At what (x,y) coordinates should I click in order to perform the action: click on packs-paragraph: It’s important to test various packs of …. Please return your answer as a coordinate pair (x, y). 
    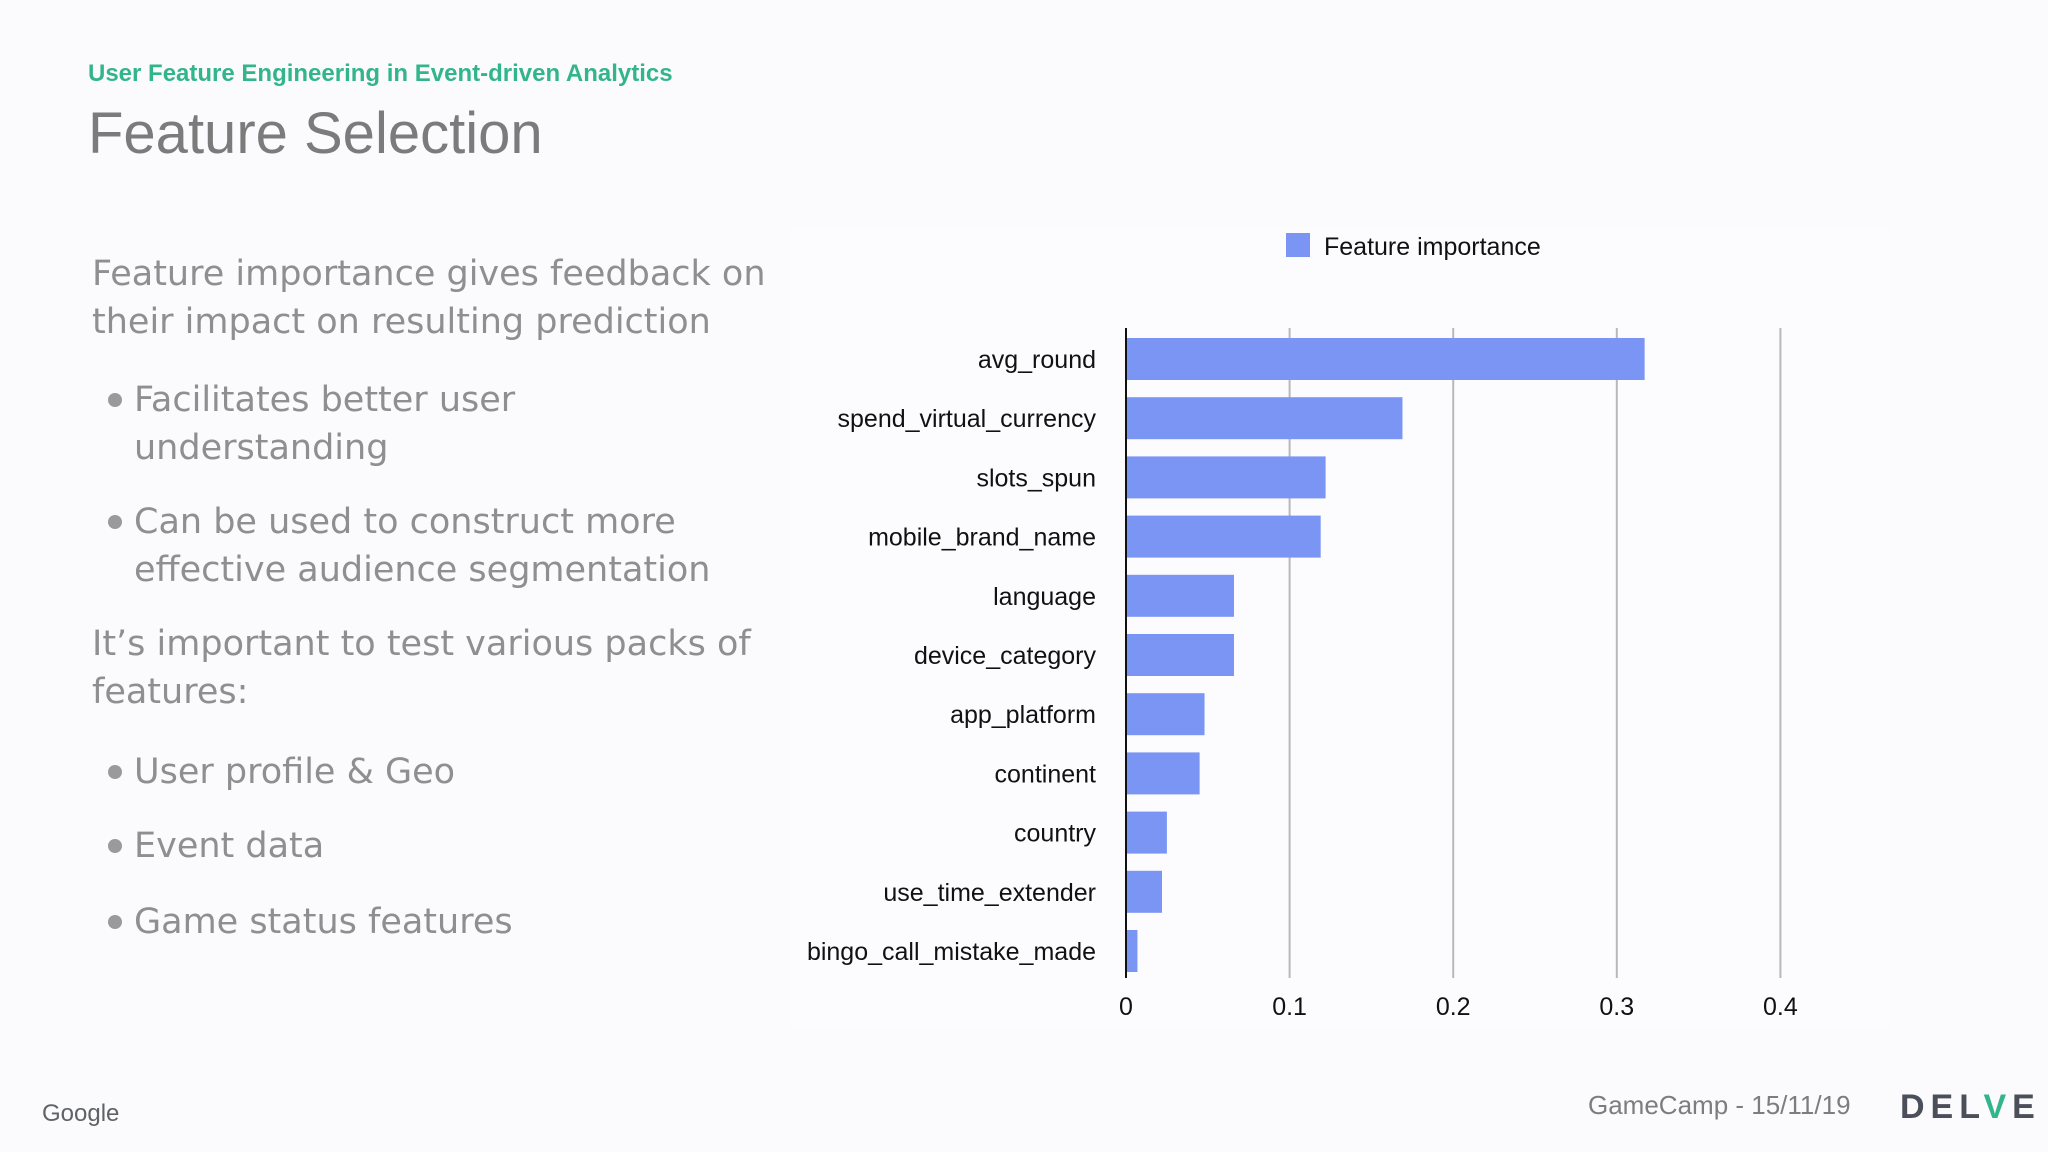
    Looking at the image, I should click on (421, 668).